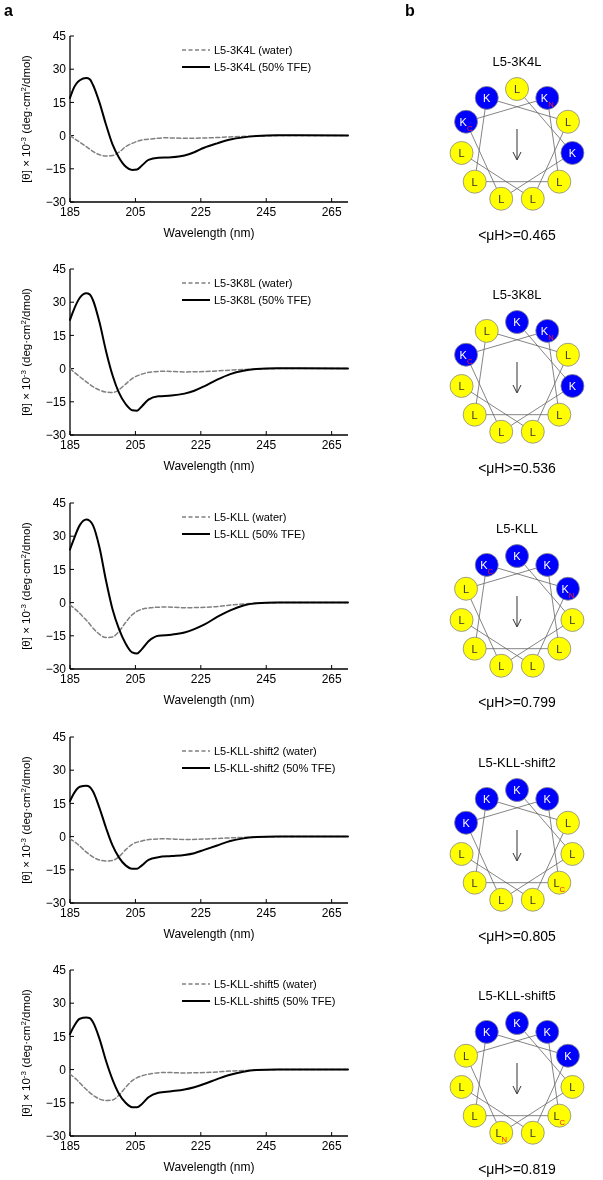 Image resolution: width=603 pixels, height=1180 pixels. What do you see at coordinates (559, 885) in the screenshot?
I see `category-label: L$_{C}$` at bounding box center [559, 885].